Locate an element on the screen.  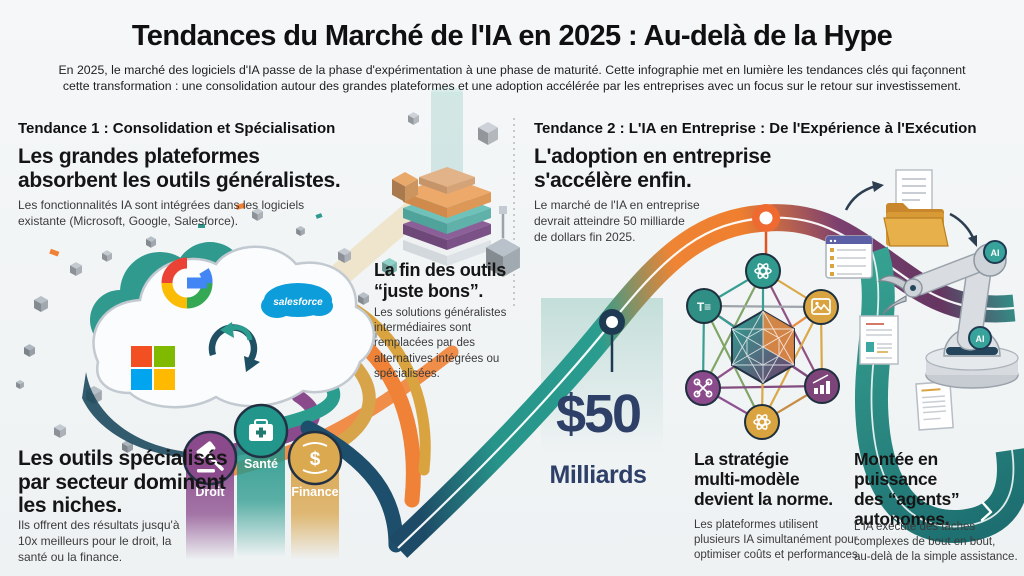
document-ingest-illustration is located at coordinates (910, 208).